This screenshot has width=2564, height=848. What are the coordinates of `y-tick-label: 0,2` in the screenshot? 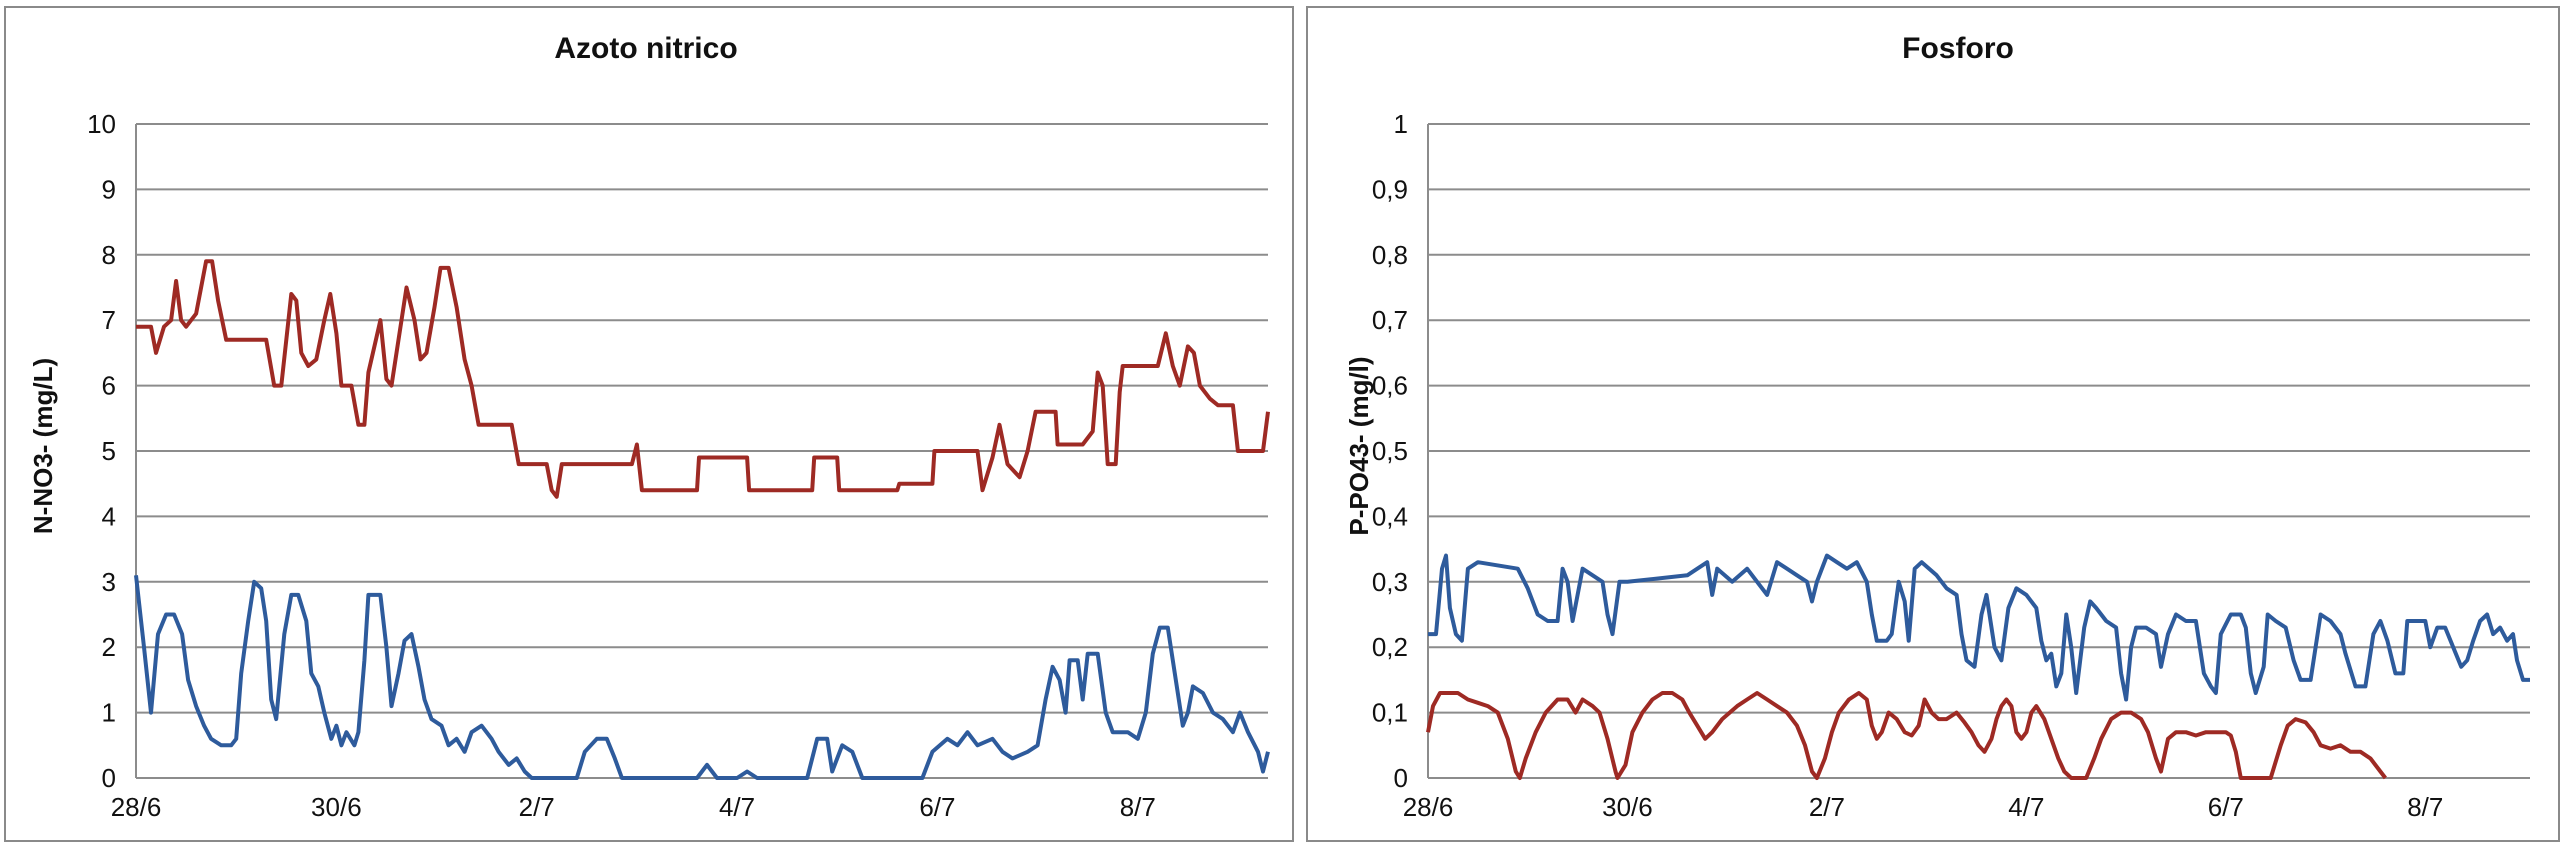 It's located at (1390, 647).